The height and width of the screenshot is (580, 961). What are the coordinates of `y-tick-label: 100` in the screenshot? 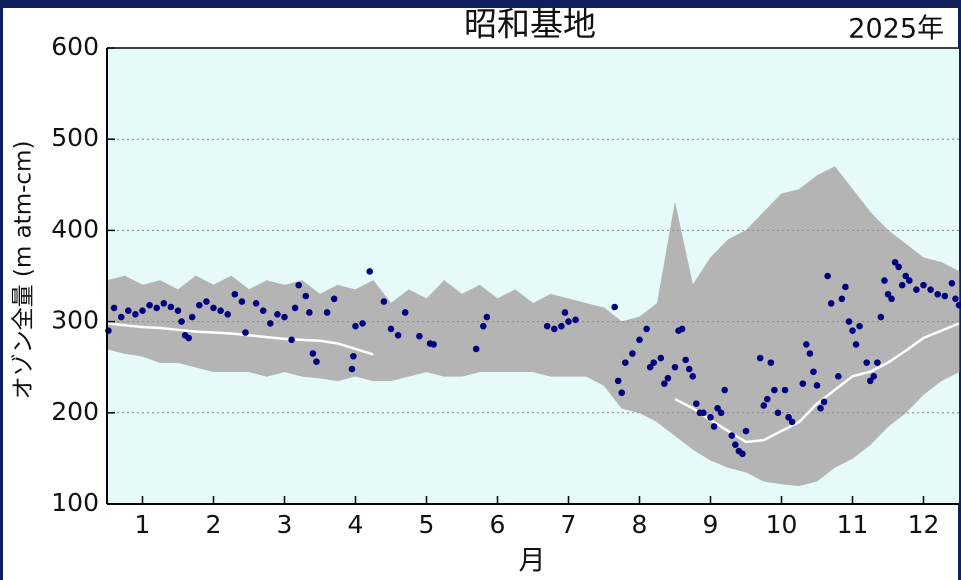 It's located at (75, 502).